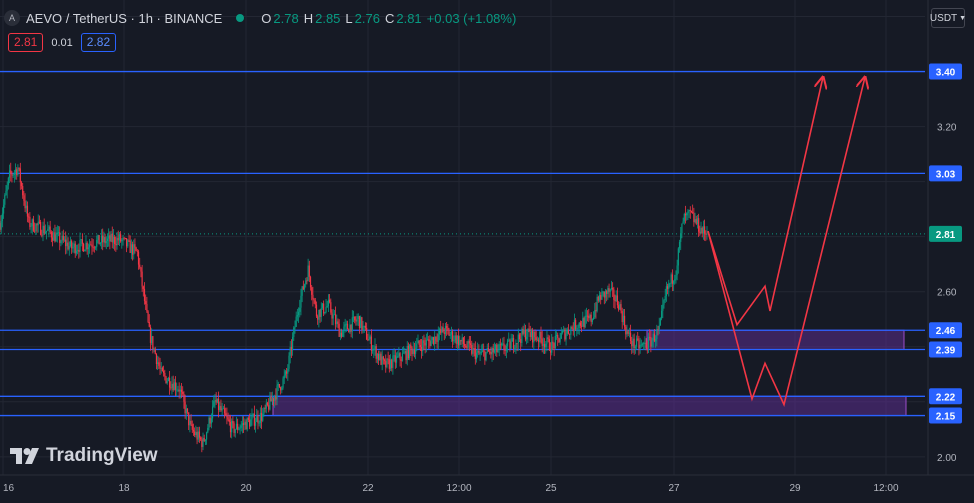  I want to click on ohlc-values: O 2.78 H 2.85 L 2.76 C 2.81, so click(338, 18).